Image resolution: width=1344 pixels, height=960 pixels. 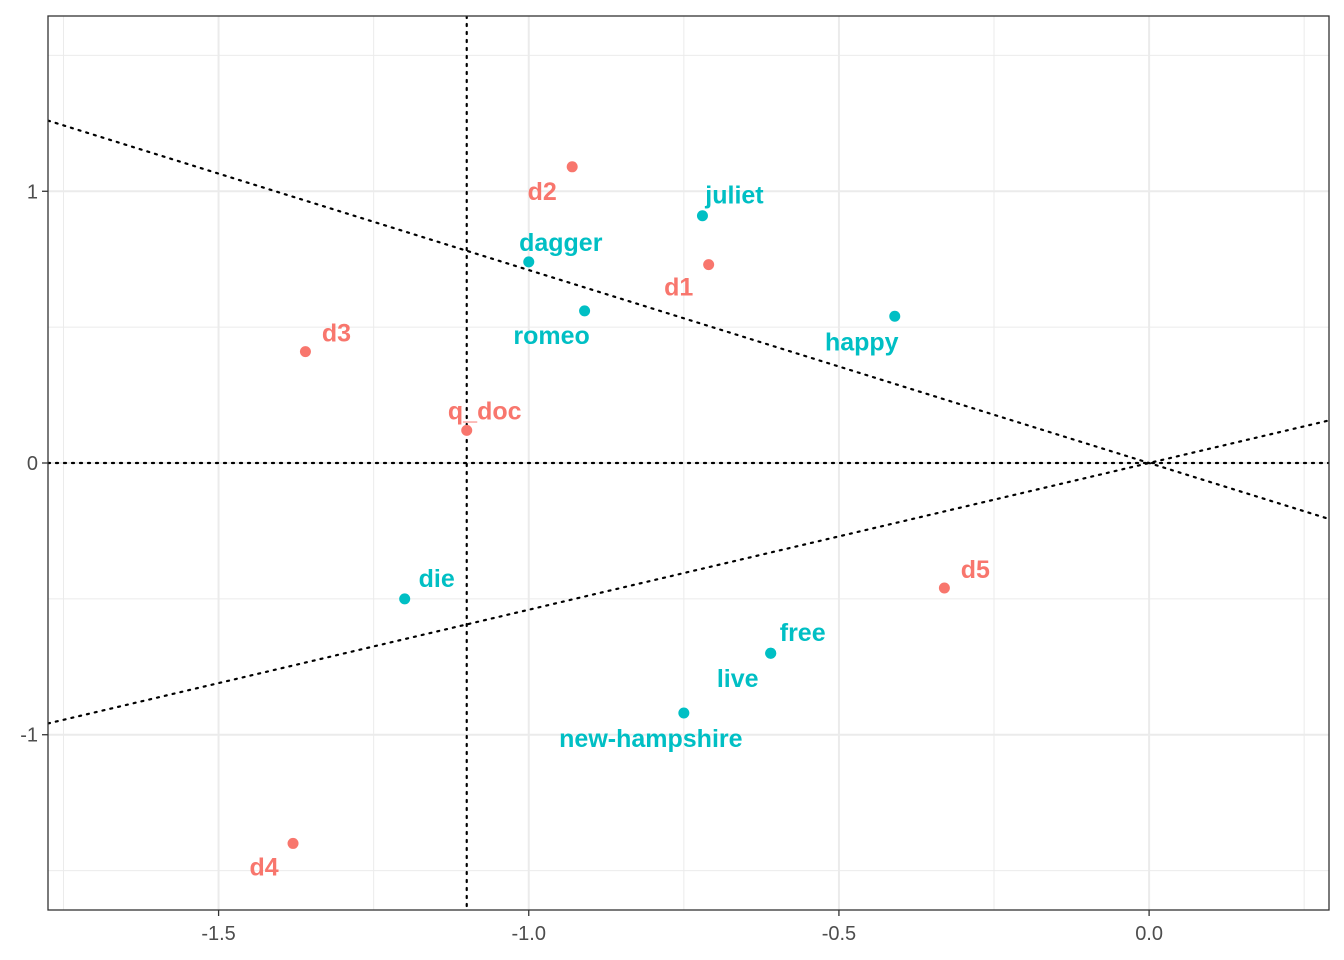 What do you see at coordinates (895, 316) in the screenshot?
I see `point-happy` at bounding box center [895, 316].